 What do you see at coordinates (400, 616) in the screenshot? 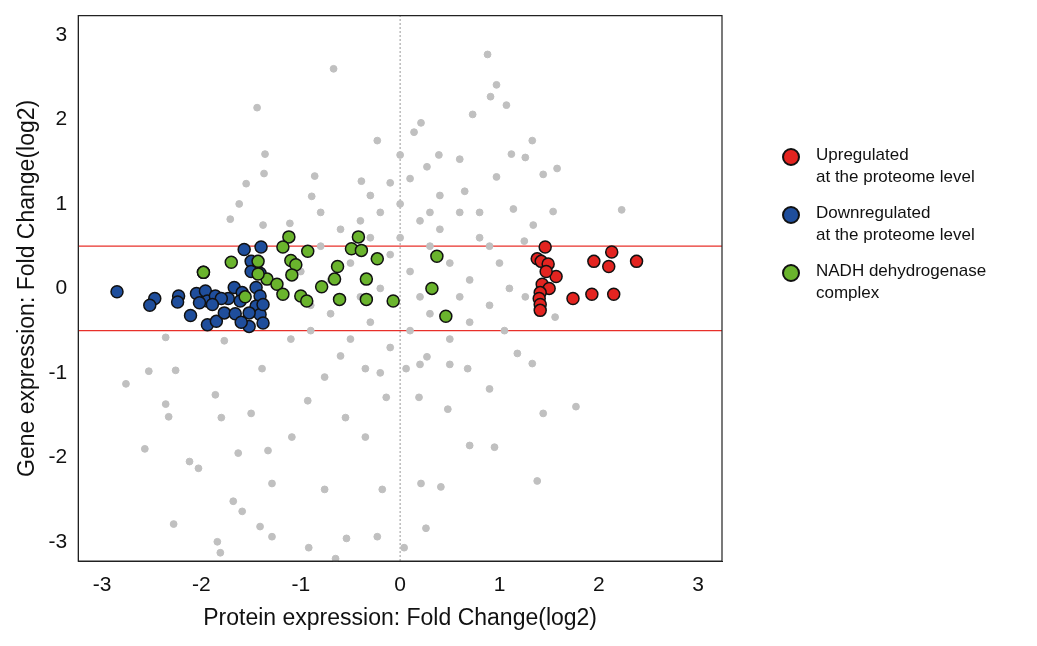
I see `x-axis-title: Protein expression: Fold Change(log2)` at bounding box center [400, 616].